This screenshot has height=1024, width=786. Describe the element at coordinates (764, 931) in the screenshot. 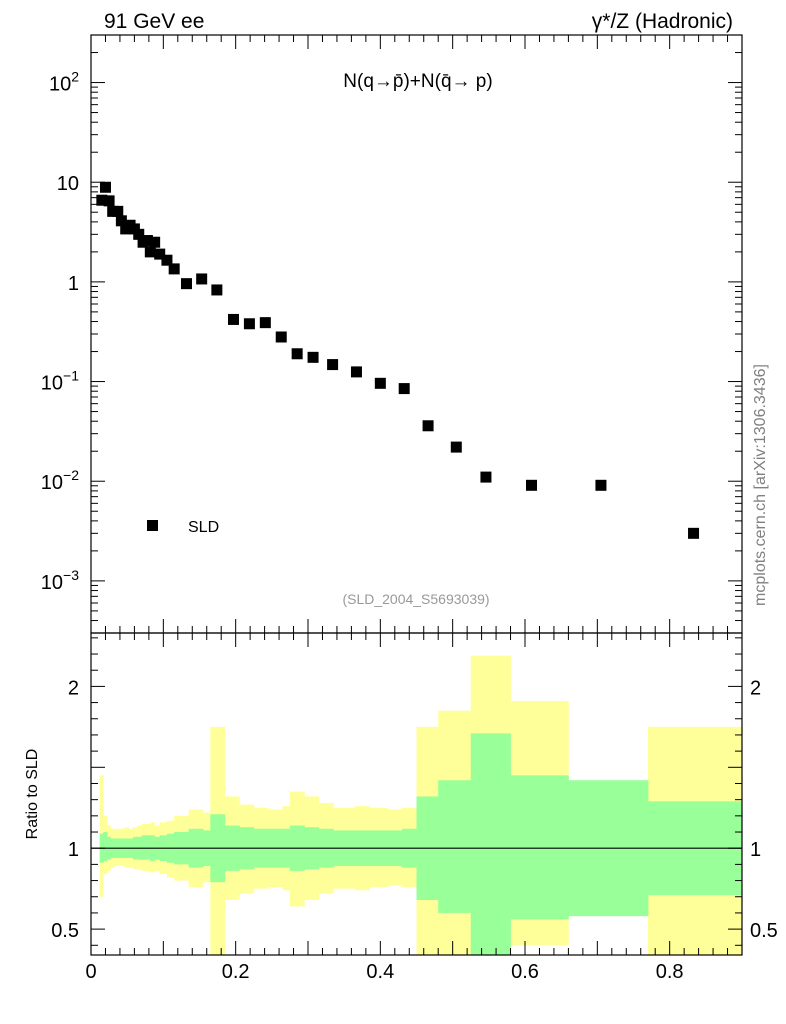

I see `ratio-y-tick-label-right: 0.5` at that location.